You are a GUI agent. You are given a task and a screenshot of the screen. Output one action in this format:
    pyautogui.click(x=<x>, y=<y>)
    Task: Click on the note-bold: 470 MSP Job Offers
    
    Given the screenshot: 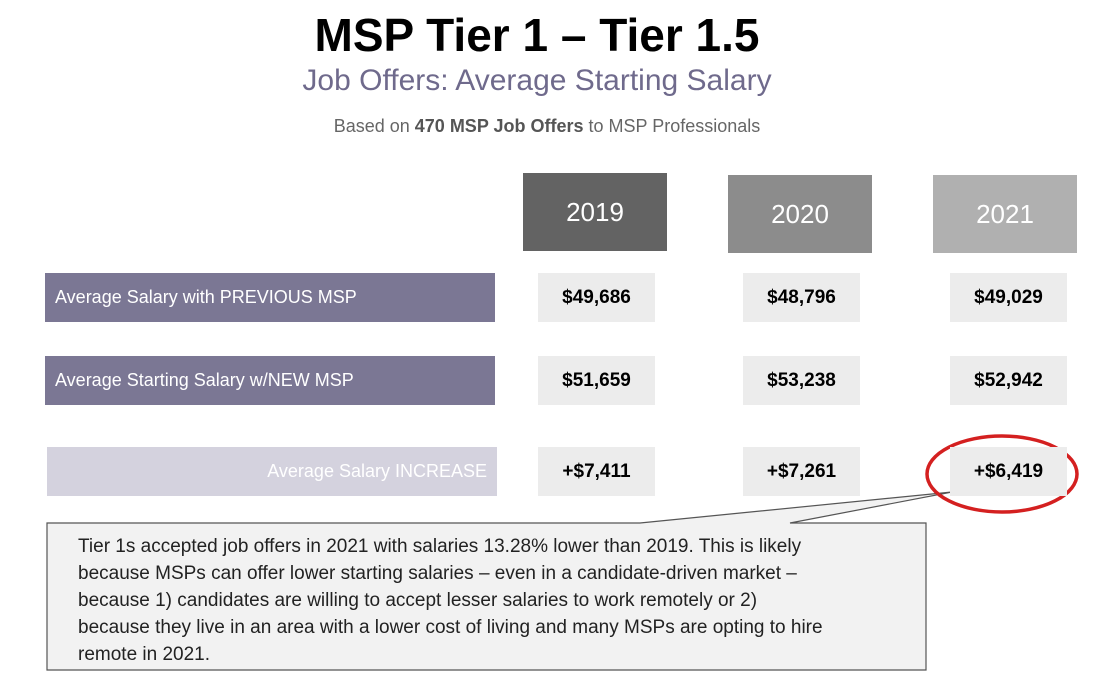 What is the action you would take?
    pyautogui.click(x=499, y=126)
    